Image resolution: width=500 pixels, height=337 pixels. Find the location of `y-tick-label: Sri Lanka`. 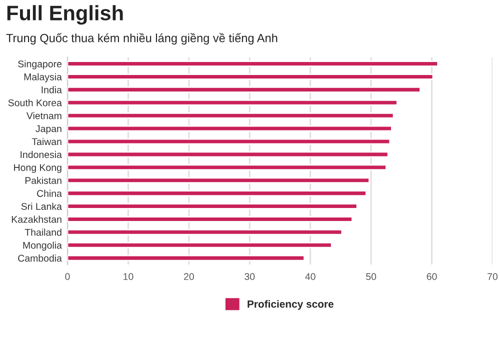

y-tick-label: Sri Lanka is located at coordinates (41, 206).